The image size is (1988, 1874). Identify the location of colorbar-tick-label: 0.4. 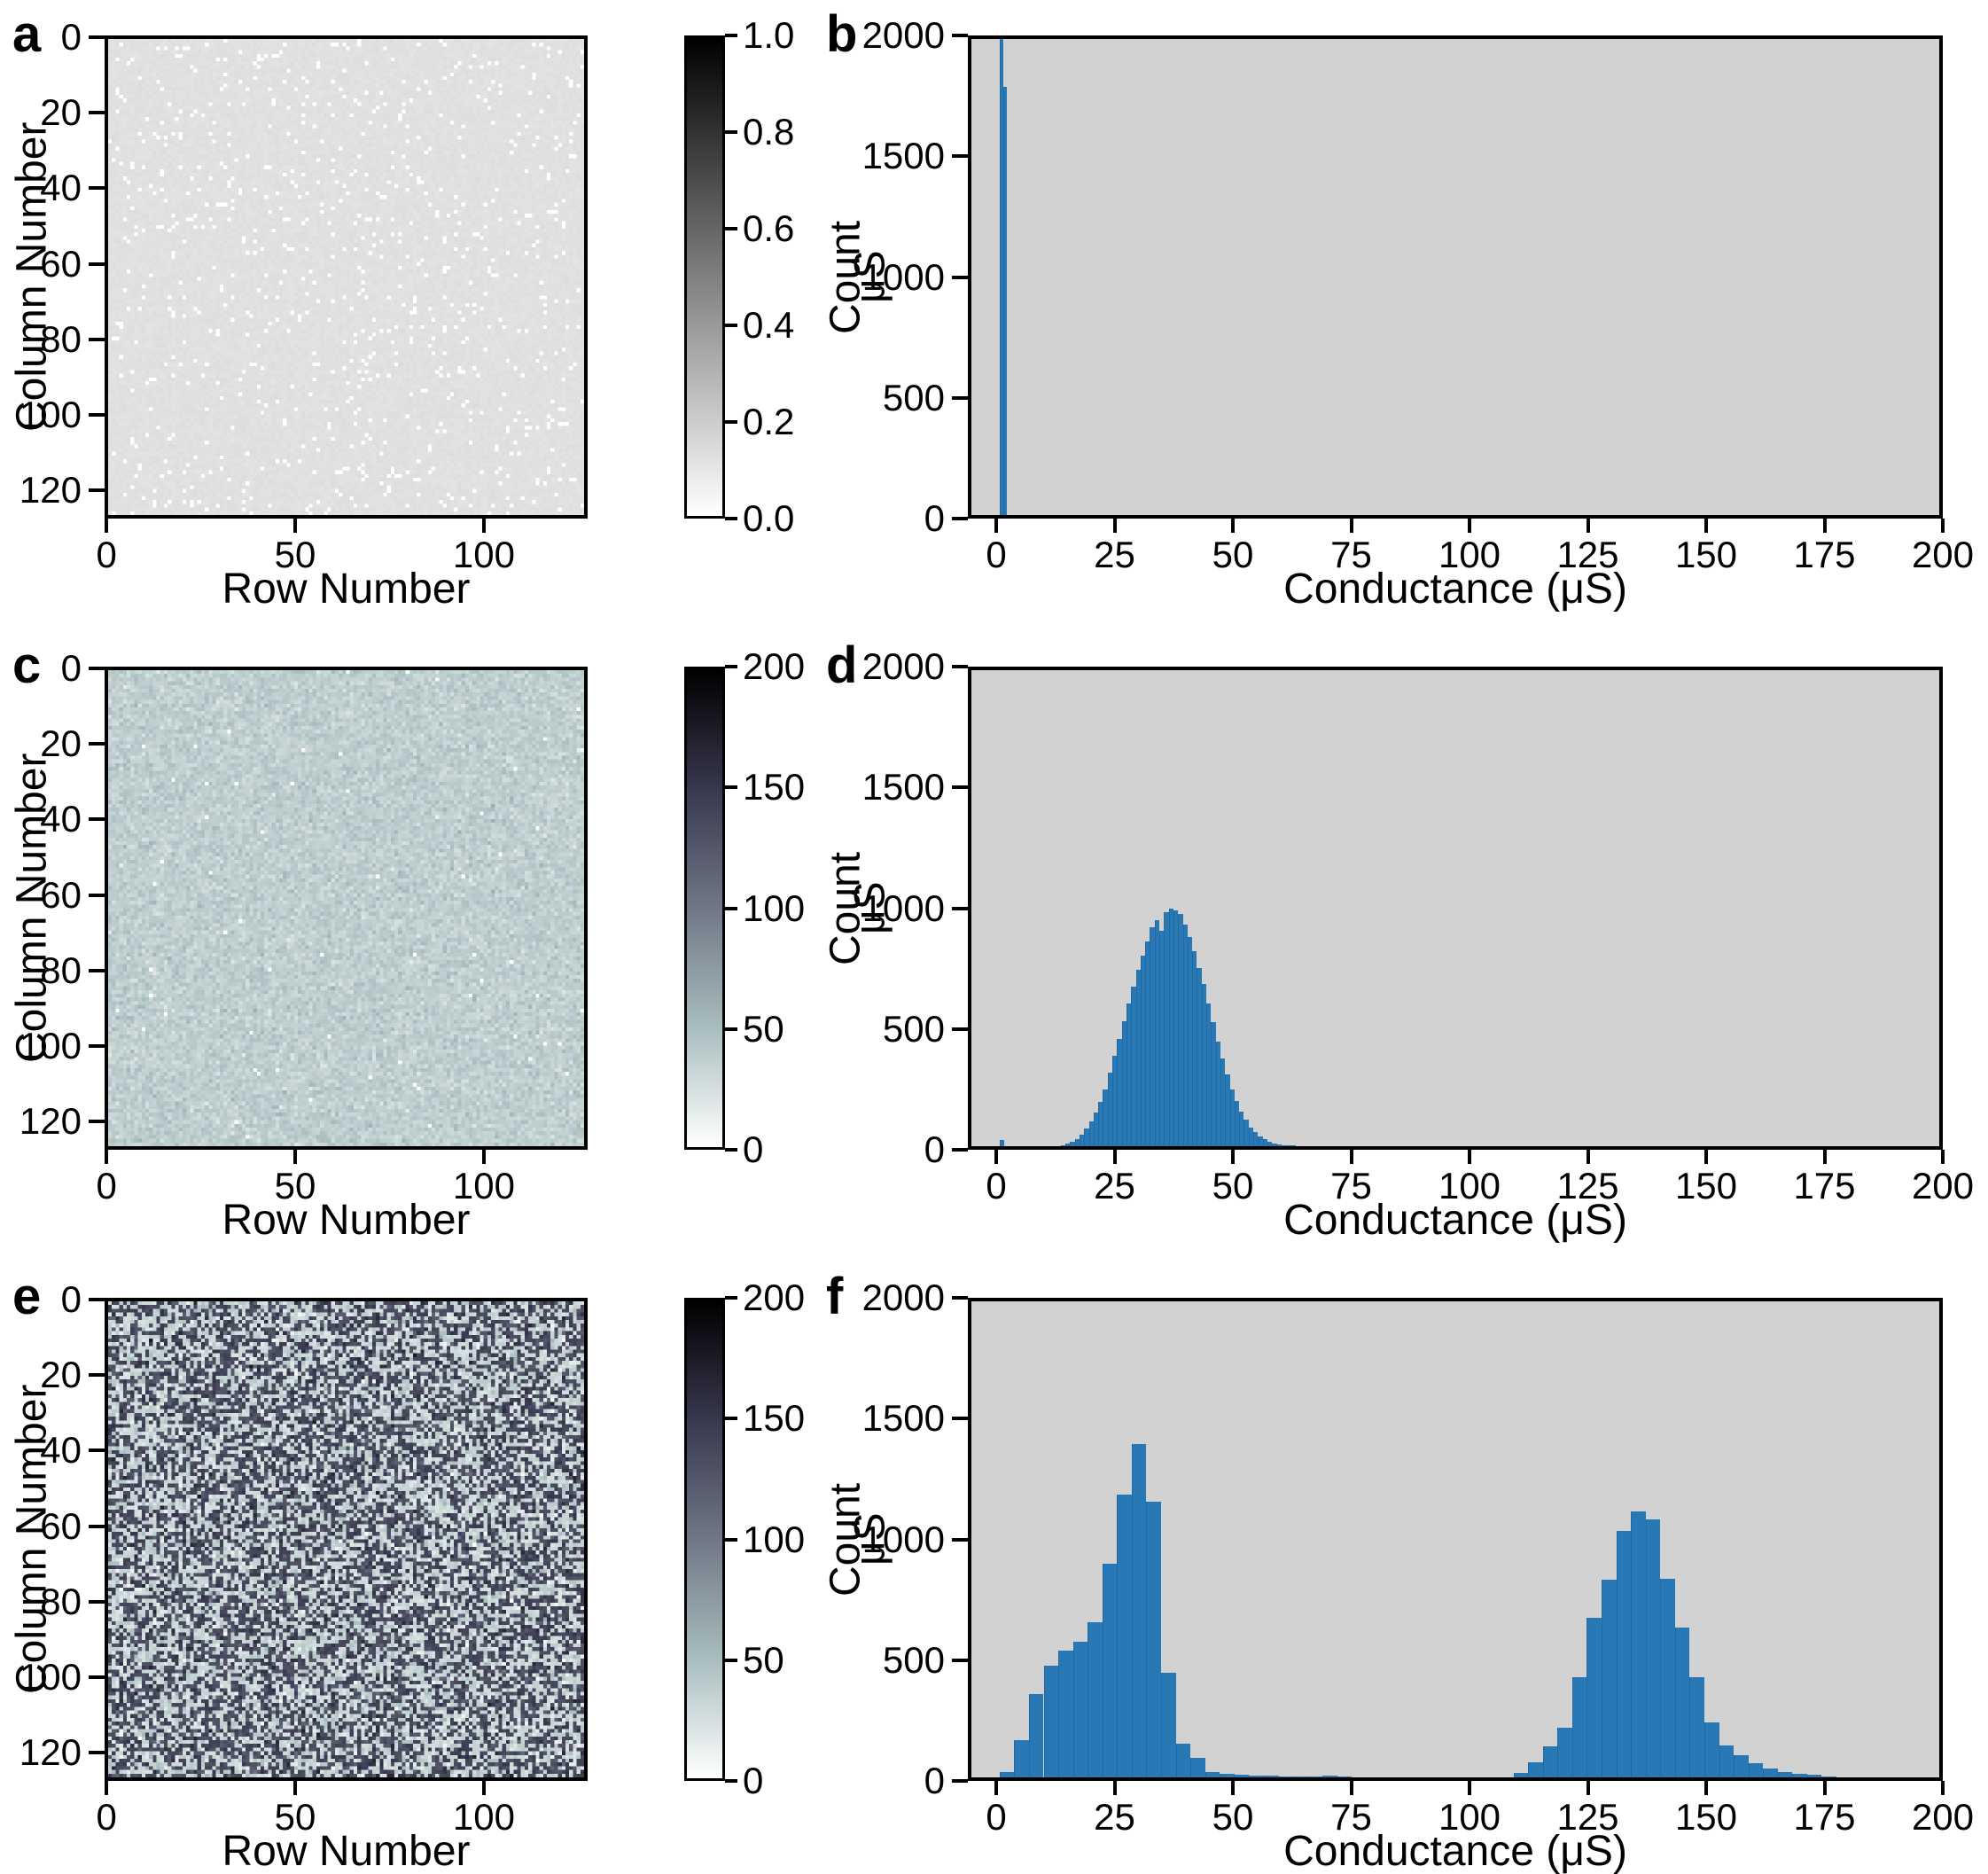
(769, 325).